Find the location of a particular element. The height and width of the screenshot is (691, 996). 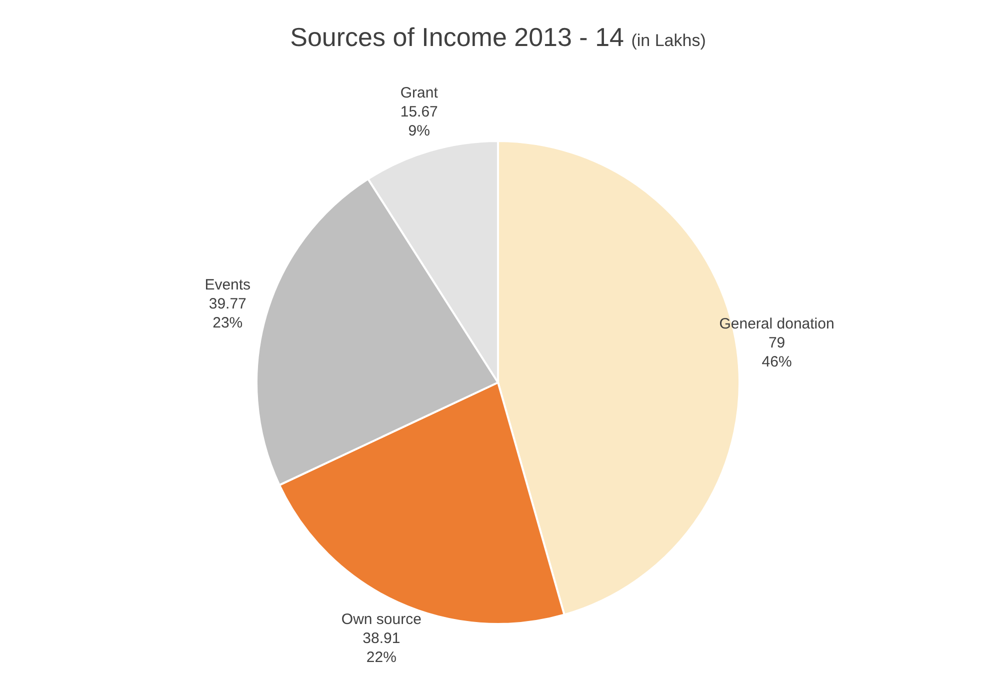

chart-title: Sources of Income 2013 - 14 is located at coordinates (457, 37).